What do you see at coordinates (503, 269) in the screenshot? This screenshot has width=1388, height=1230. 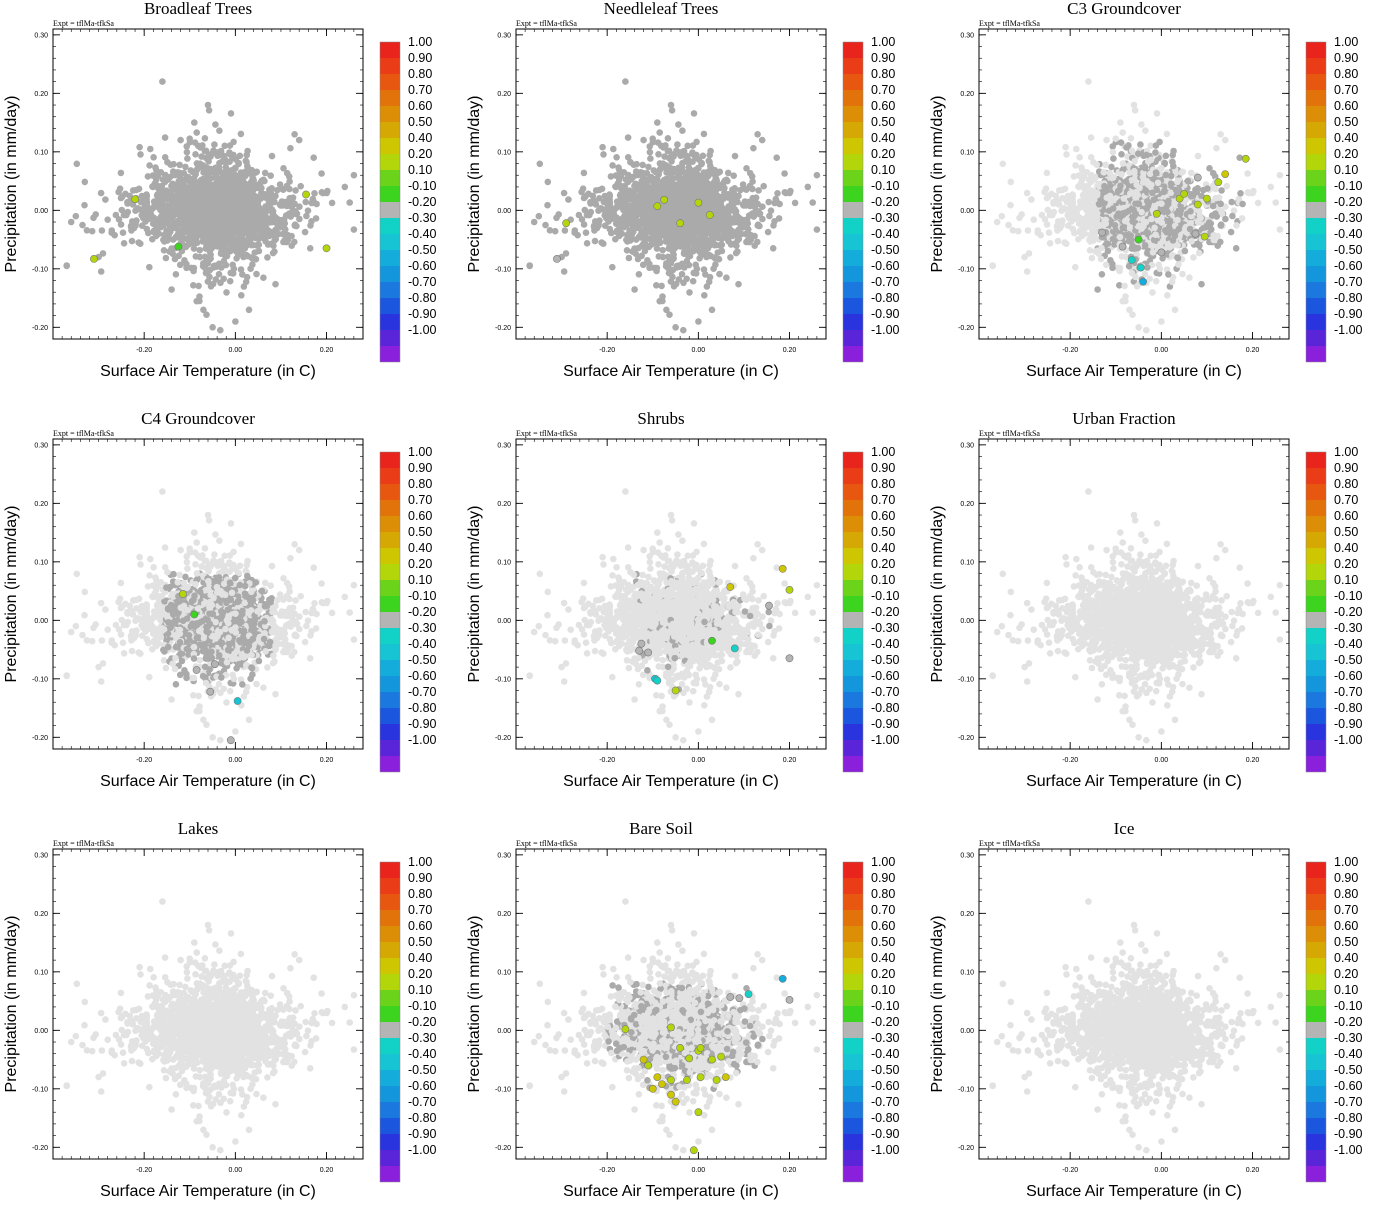 I see `y-tick-label: -0.10` at bounding box center [503, 269].